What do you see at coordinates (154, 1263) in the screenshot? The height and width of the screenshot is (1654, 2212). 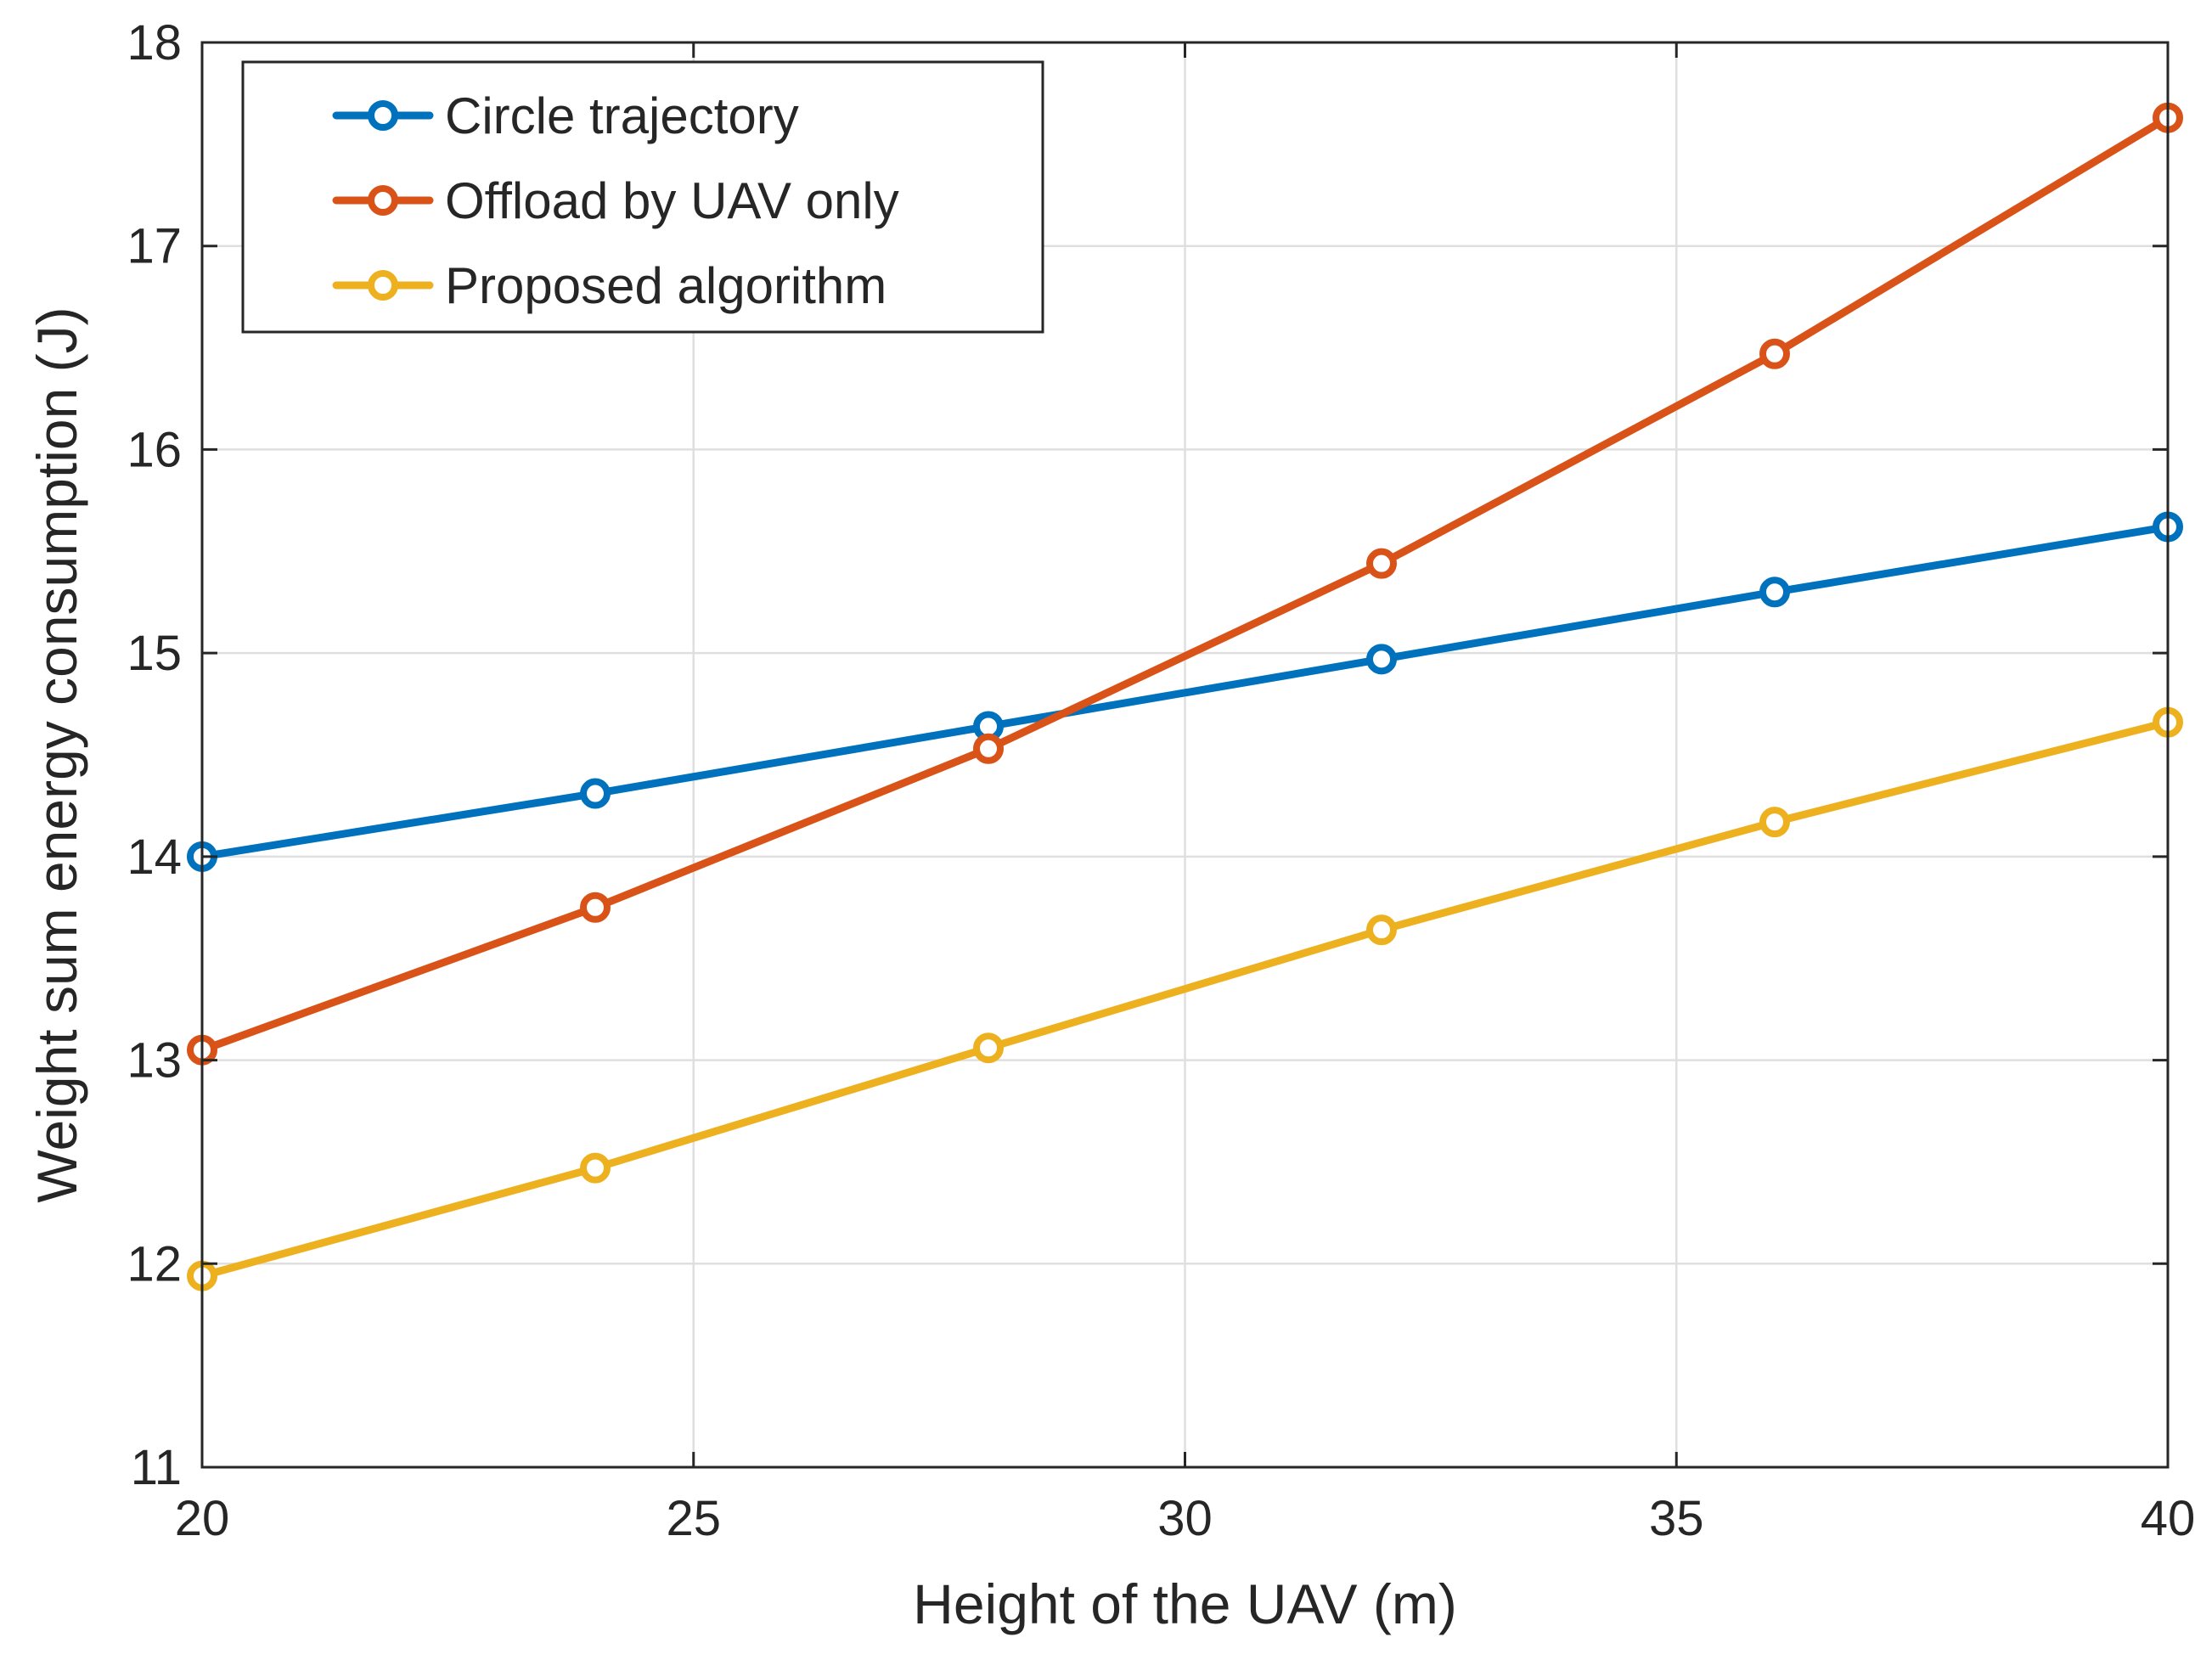 I see `y-tick-label: 12` at bounding box center [154, 1263].